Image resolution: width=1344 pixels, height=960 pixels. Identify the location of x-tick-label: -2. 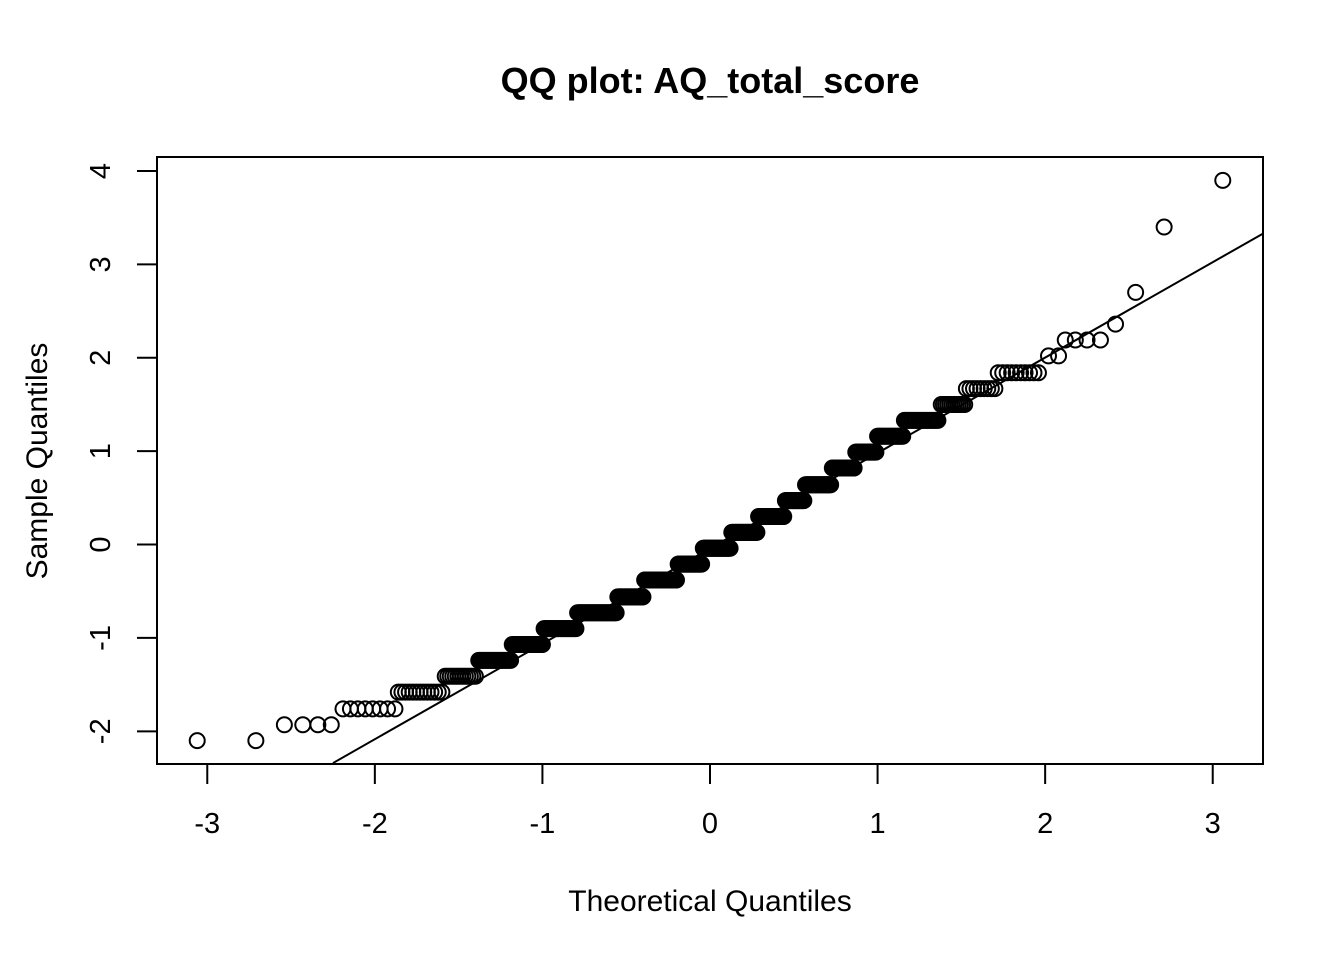
(375, 824).